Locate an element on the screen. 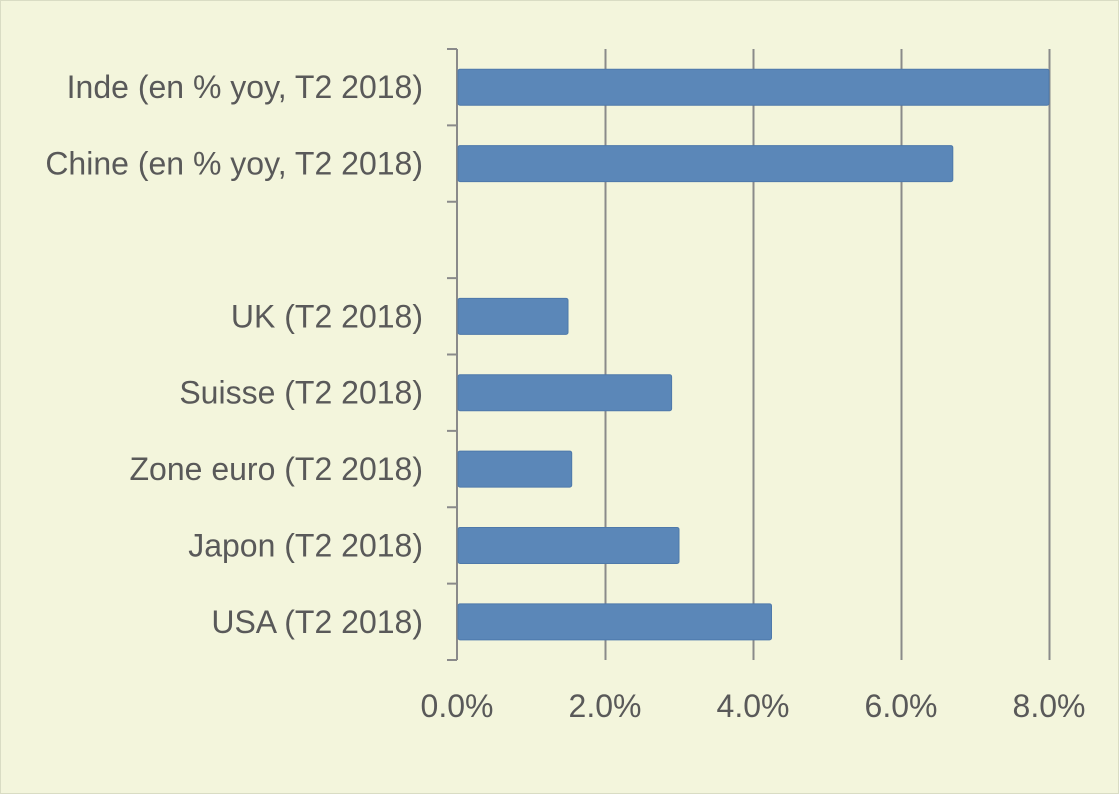 The image size is (1119, 794). x-tick-labels: 0.0% 2.0% 4.0% 6.0% 8.0% is located at coordinates (753, 706).